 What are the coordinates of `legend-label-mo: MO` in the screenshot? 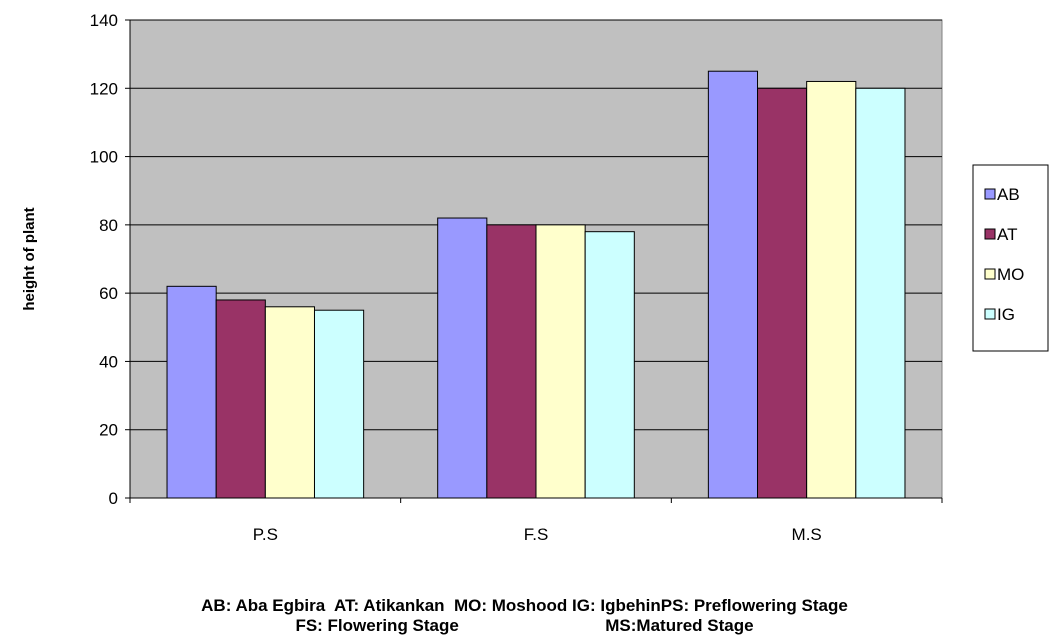 It's located at (1010, 274).